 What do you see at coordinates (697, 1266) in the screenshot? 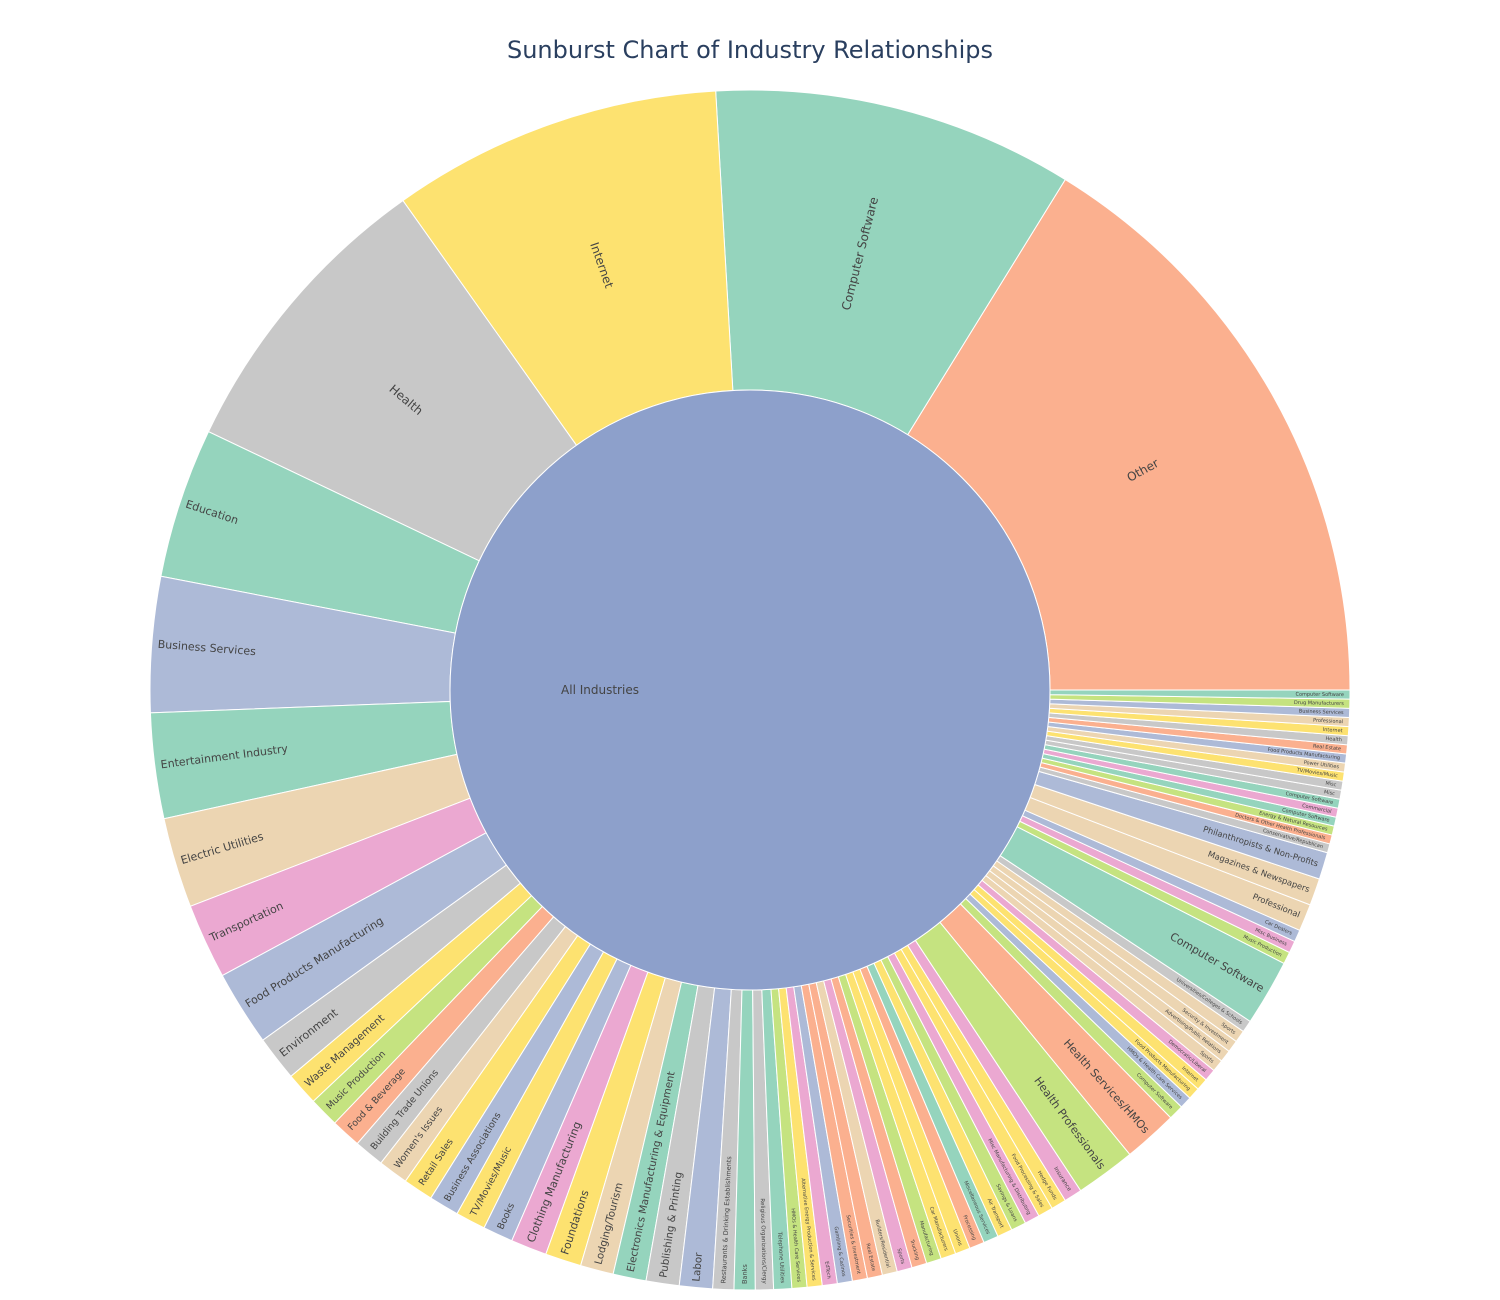
I see `label-labor-25: Labor` at bounding box center [697, 1266].